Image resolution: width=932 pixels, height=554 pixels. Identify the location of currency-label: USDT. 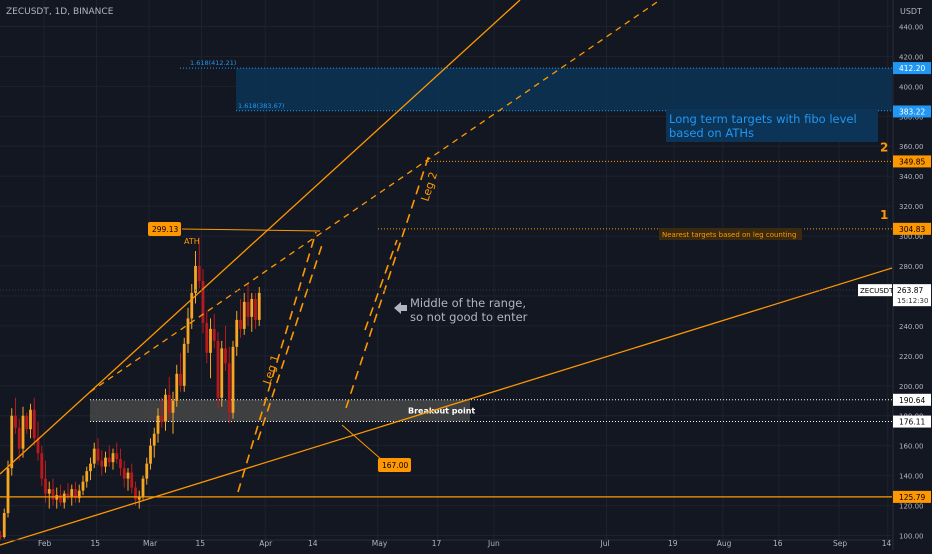
(911, 11).